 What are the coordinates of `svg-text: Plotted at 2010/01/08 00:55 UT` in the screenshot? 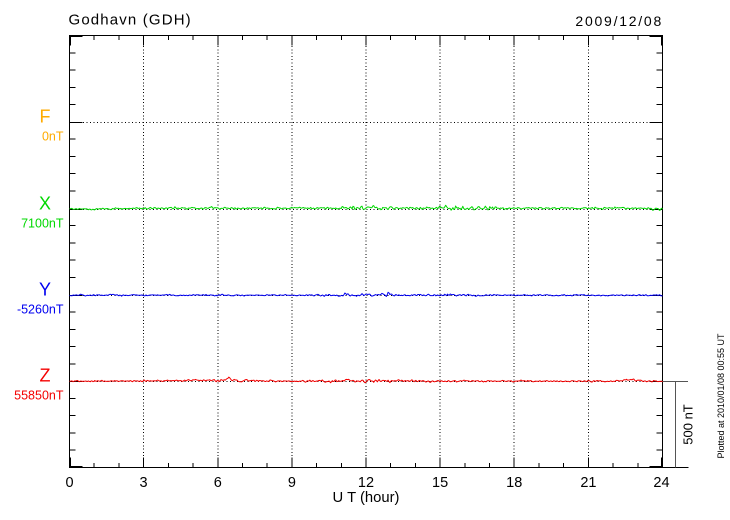 It's located at (721, 396).